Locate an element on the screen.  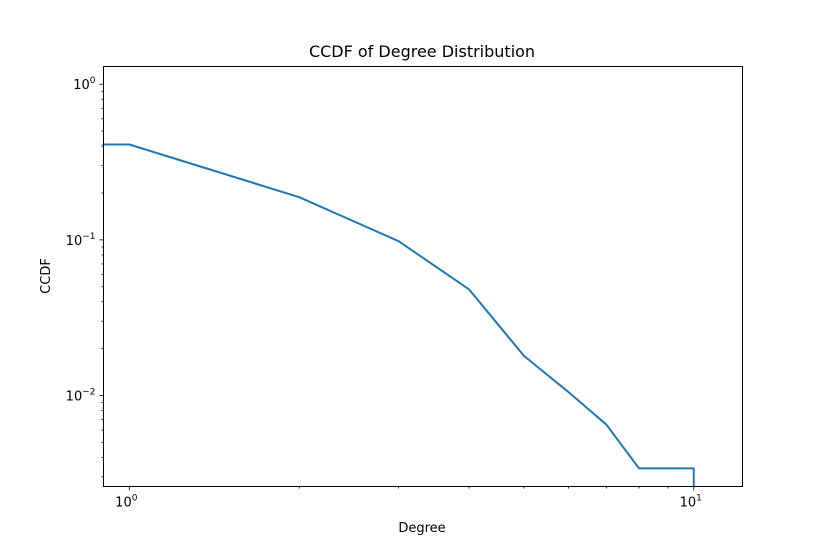
y-axis-label: CCDF is located at coordinates (46, 276).